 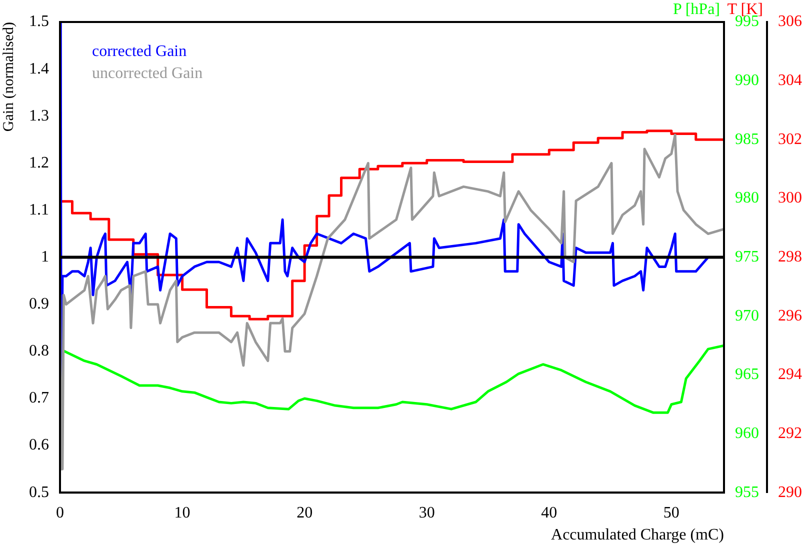 I want to click on y3-tick-label: 296, so click(x=790, y=315).